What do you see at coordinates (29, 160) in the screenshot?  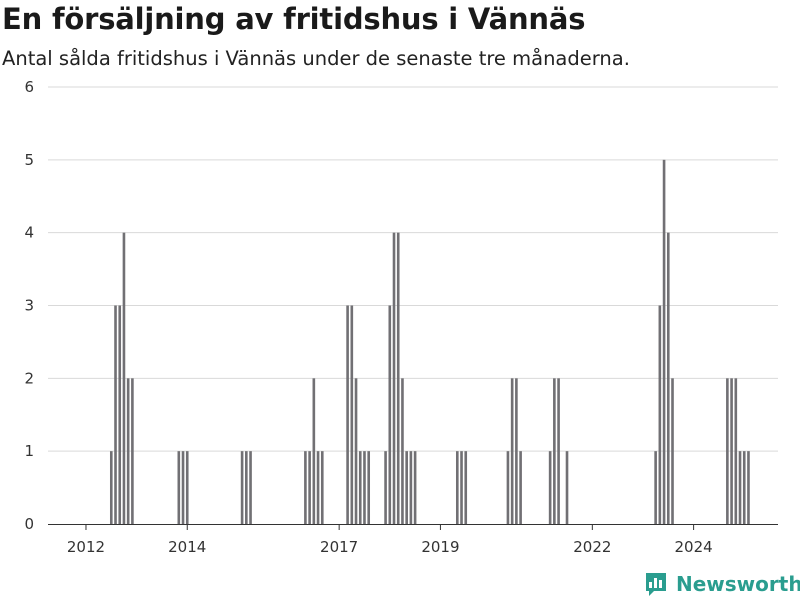 I see `y-tick-label: 5` at bounding box center [29, 160].